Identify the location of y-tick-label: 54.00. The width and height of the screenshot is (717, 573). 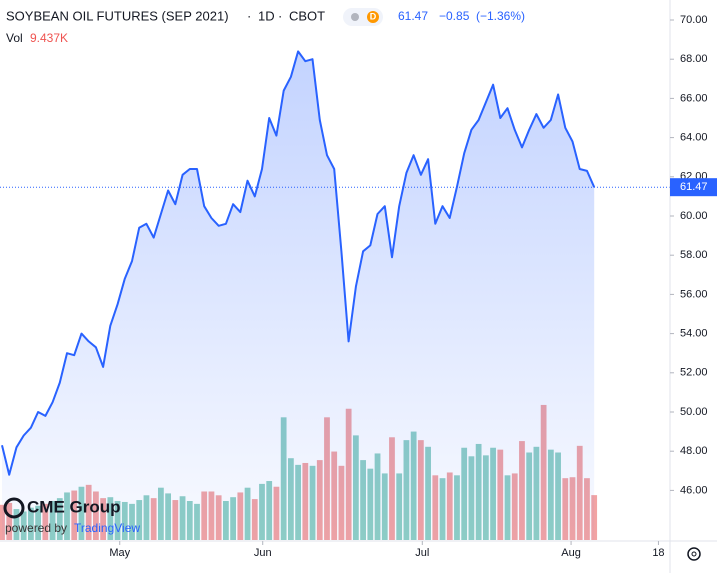
(694, 334).